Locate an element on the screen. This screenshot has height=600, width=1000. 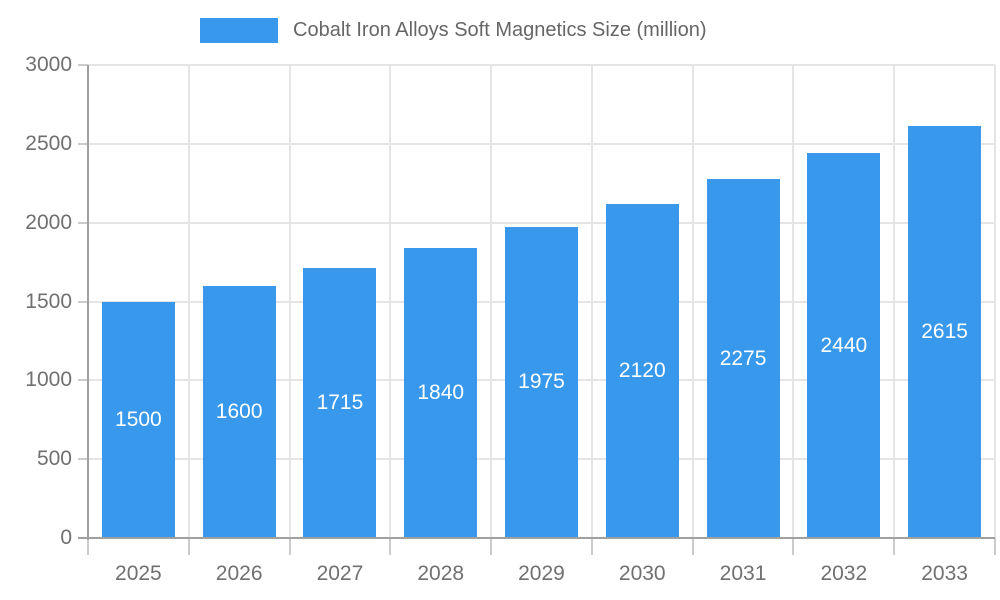
bar-value-2030: 2120 is located at coordinates (642, 370).